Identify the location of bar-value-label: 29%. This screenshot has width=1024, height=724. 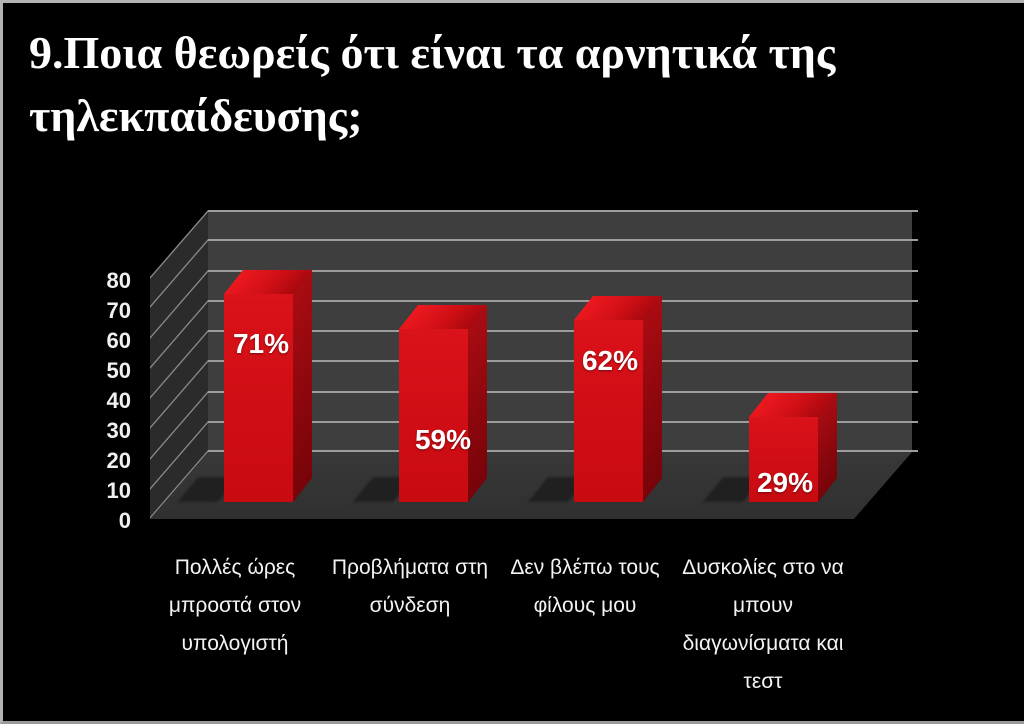
(785, 482).